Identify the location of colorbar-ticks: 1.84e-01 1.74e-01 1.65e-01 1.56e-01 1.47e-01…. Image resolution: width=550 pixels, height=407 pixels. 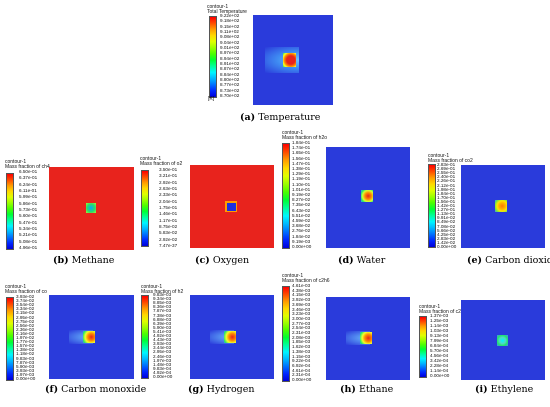
(307, 194).